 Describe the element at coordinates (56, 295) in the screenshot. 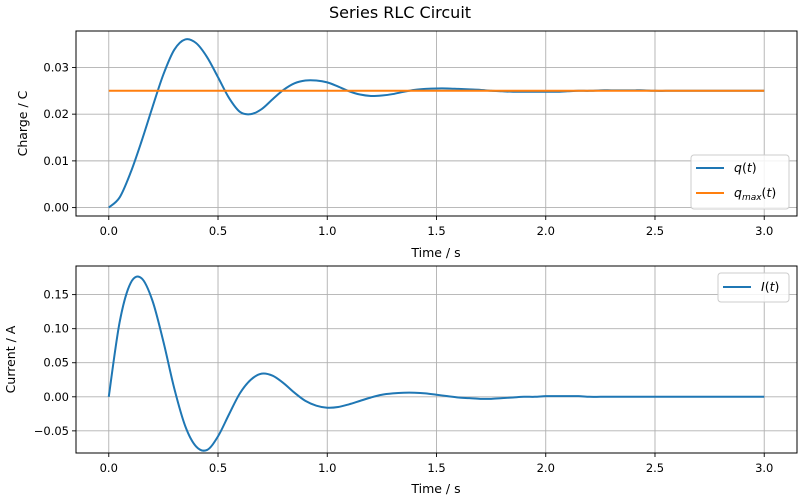

I see `current-y-tick-label: 0.15` at that location.